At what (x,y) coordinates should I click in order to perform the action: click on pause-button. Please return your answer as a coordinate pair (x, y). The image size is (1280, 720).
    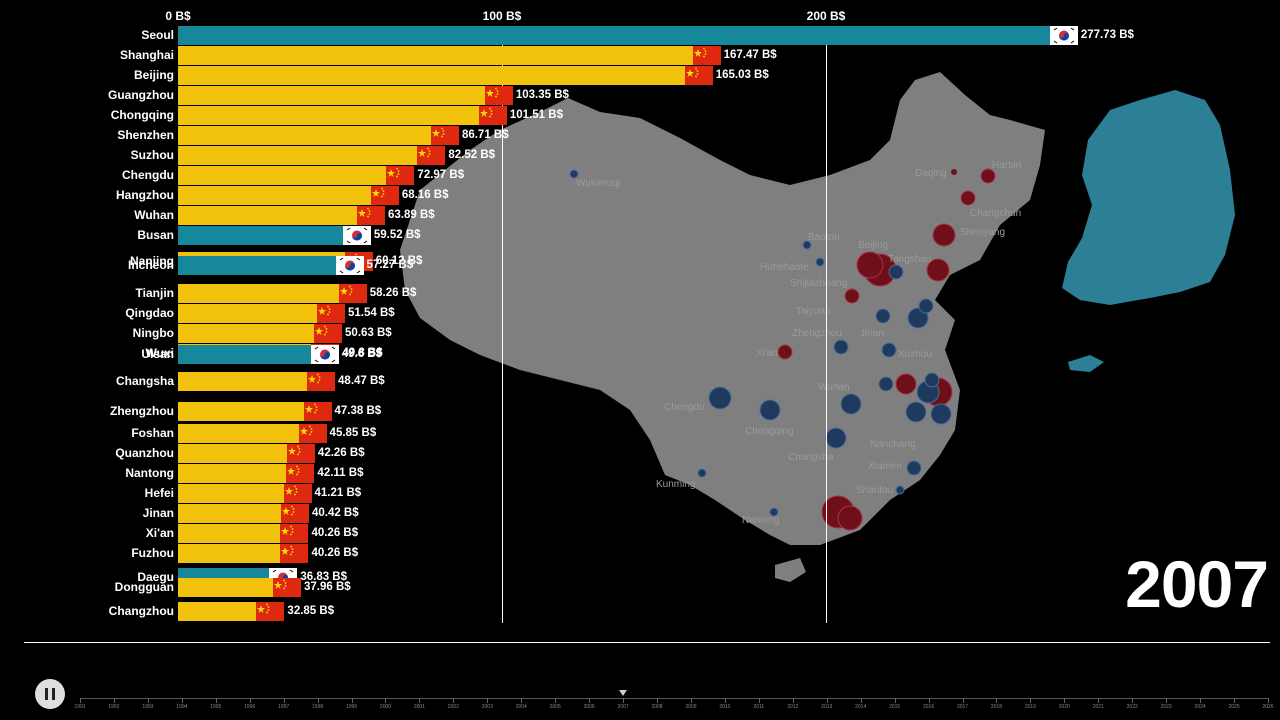
    Looking at the image, I should click on (50, 694).